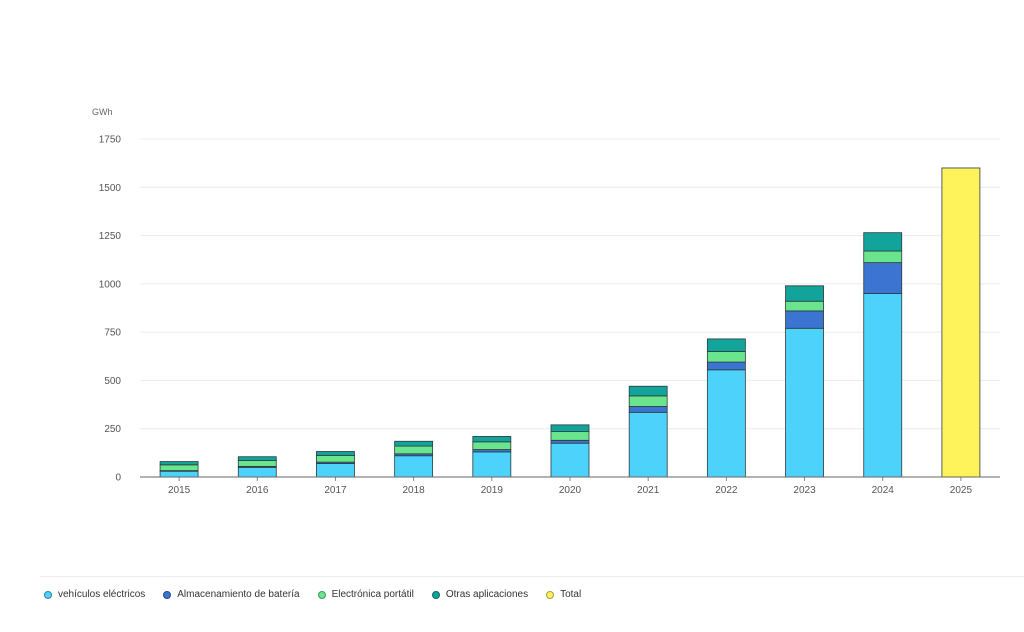 This screenshot has width=1024, height=632. I want to click on y-axis-unit-label: GWh, so click(102, 112).